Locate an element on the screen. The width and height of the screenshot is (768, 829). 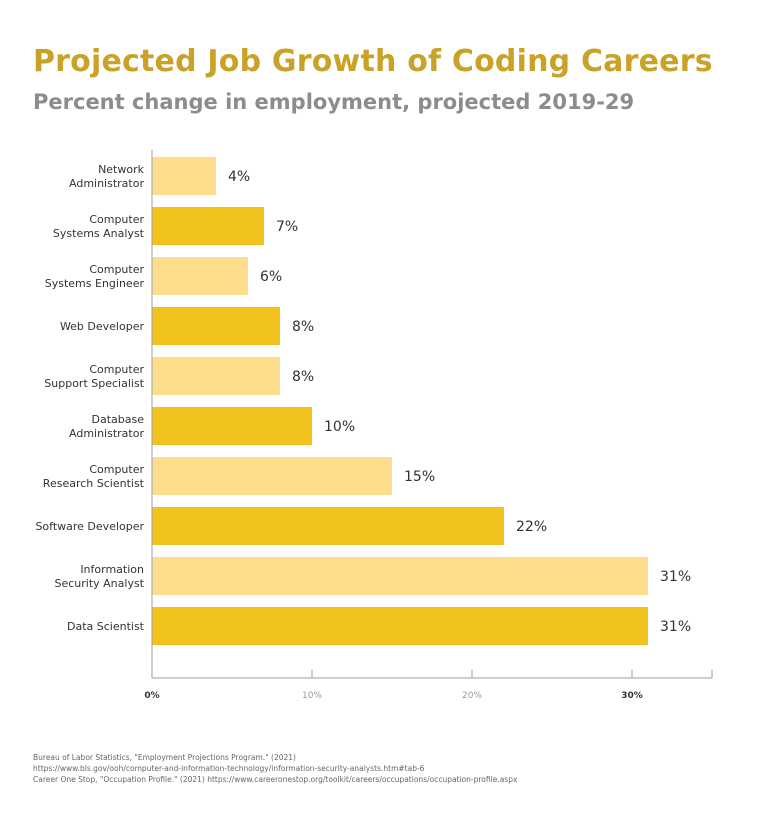
x-tick-label: 30% is located at coordinates (632, 696).